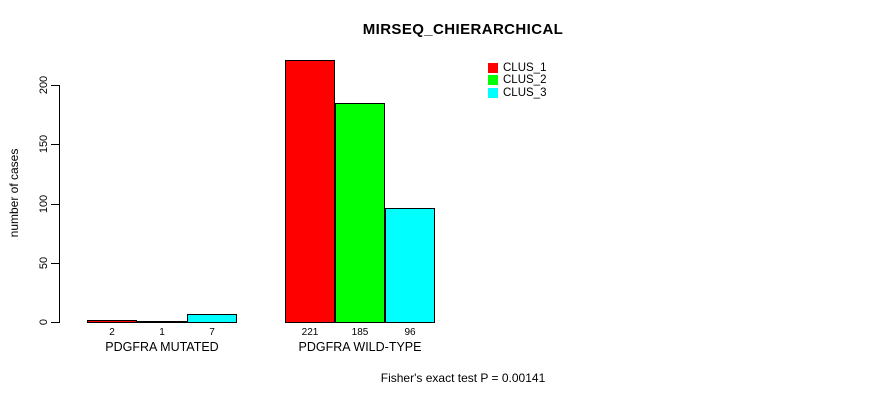  What do you see at coordinates (360, 332) in the screenshot?
I see `bar-value-label: 185` at bounding box center [360, 332].